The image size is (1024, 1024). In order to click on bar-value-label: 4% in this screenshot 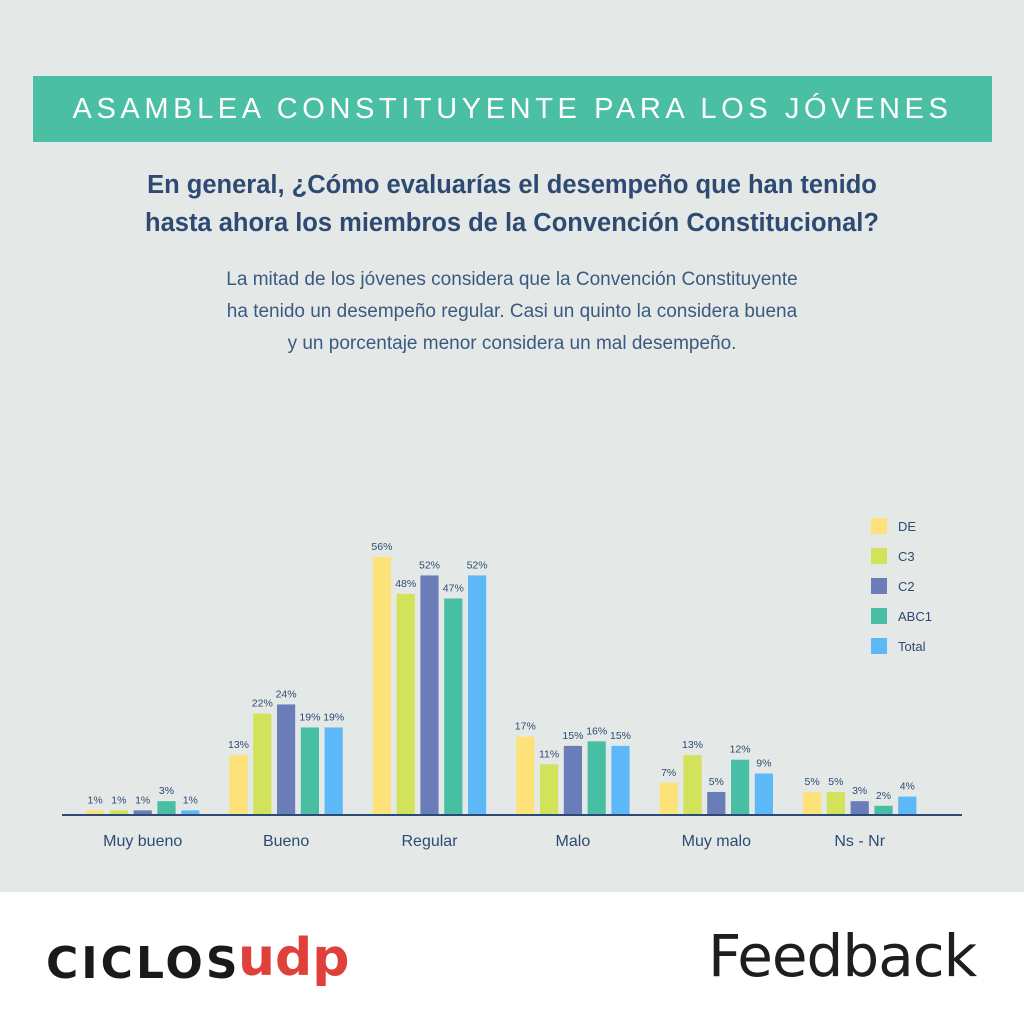, I will do `click(907, 787)`.